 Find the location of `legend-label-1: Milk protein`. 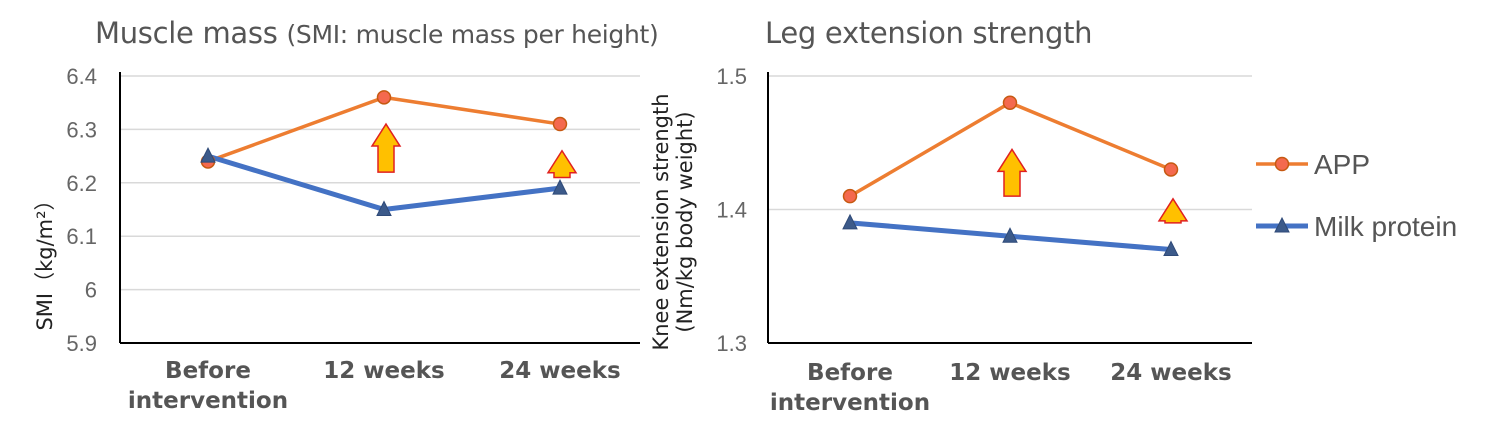

legend-label-1: Milk protein is located at coordinates (1385, 226).